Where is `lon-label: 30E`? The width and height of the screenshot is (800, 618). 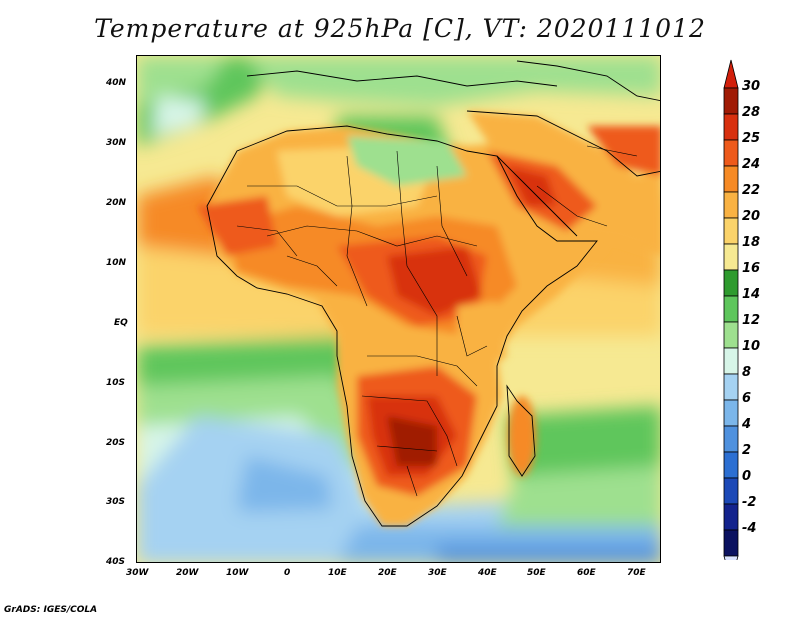 lon-label: 30E is located at coordinates (437, 573).